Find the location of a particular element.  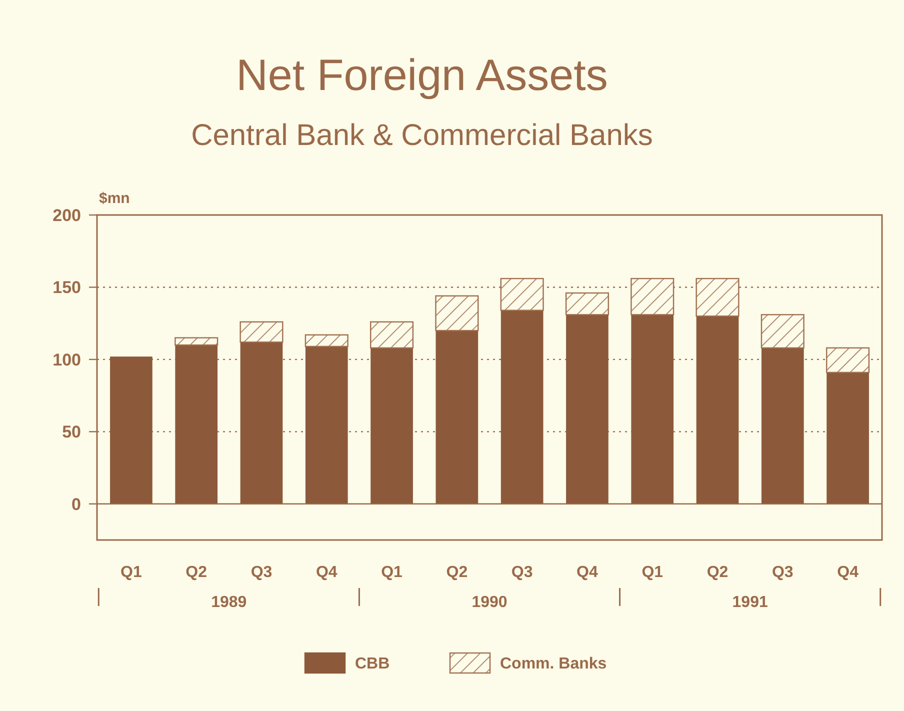

chart-title: Net Foreign Assets is located at coordinates (422, 75).